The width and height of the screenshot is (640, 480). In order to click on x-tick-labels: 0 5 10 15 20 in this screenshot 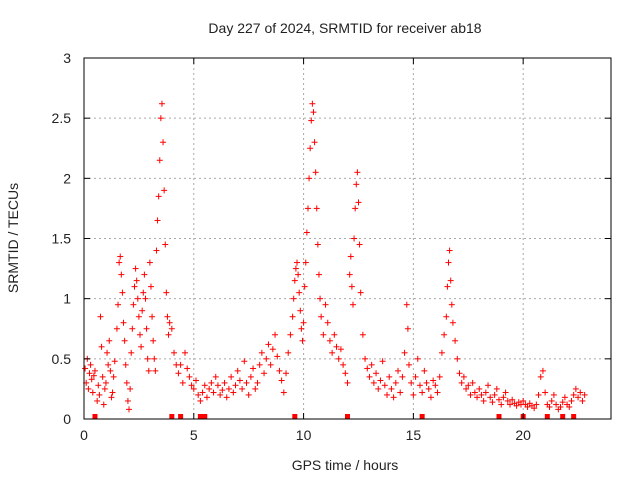, I will do `click(305, 435)`.